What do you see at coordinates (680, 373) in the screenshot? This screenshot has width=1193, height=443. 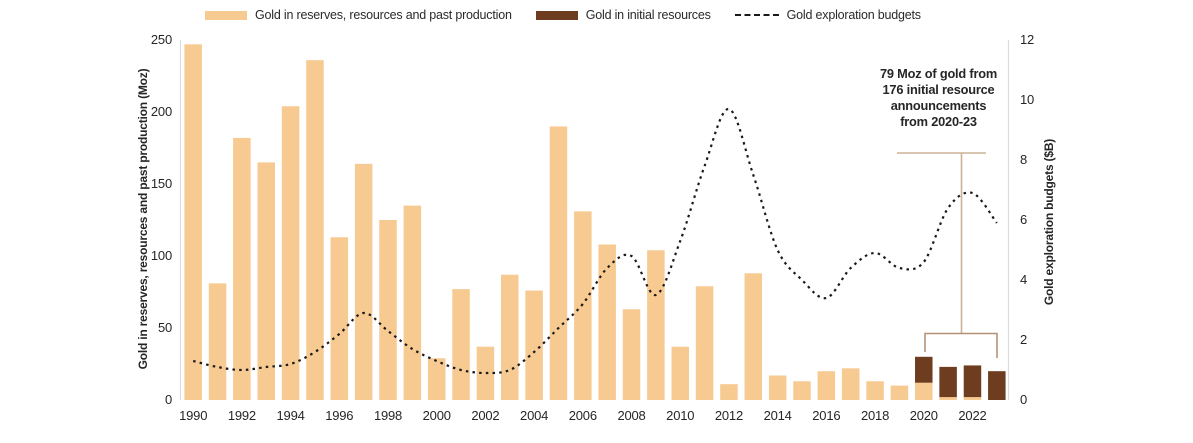 I see `reserves-bar-2010` at bounding box center [680, 373].